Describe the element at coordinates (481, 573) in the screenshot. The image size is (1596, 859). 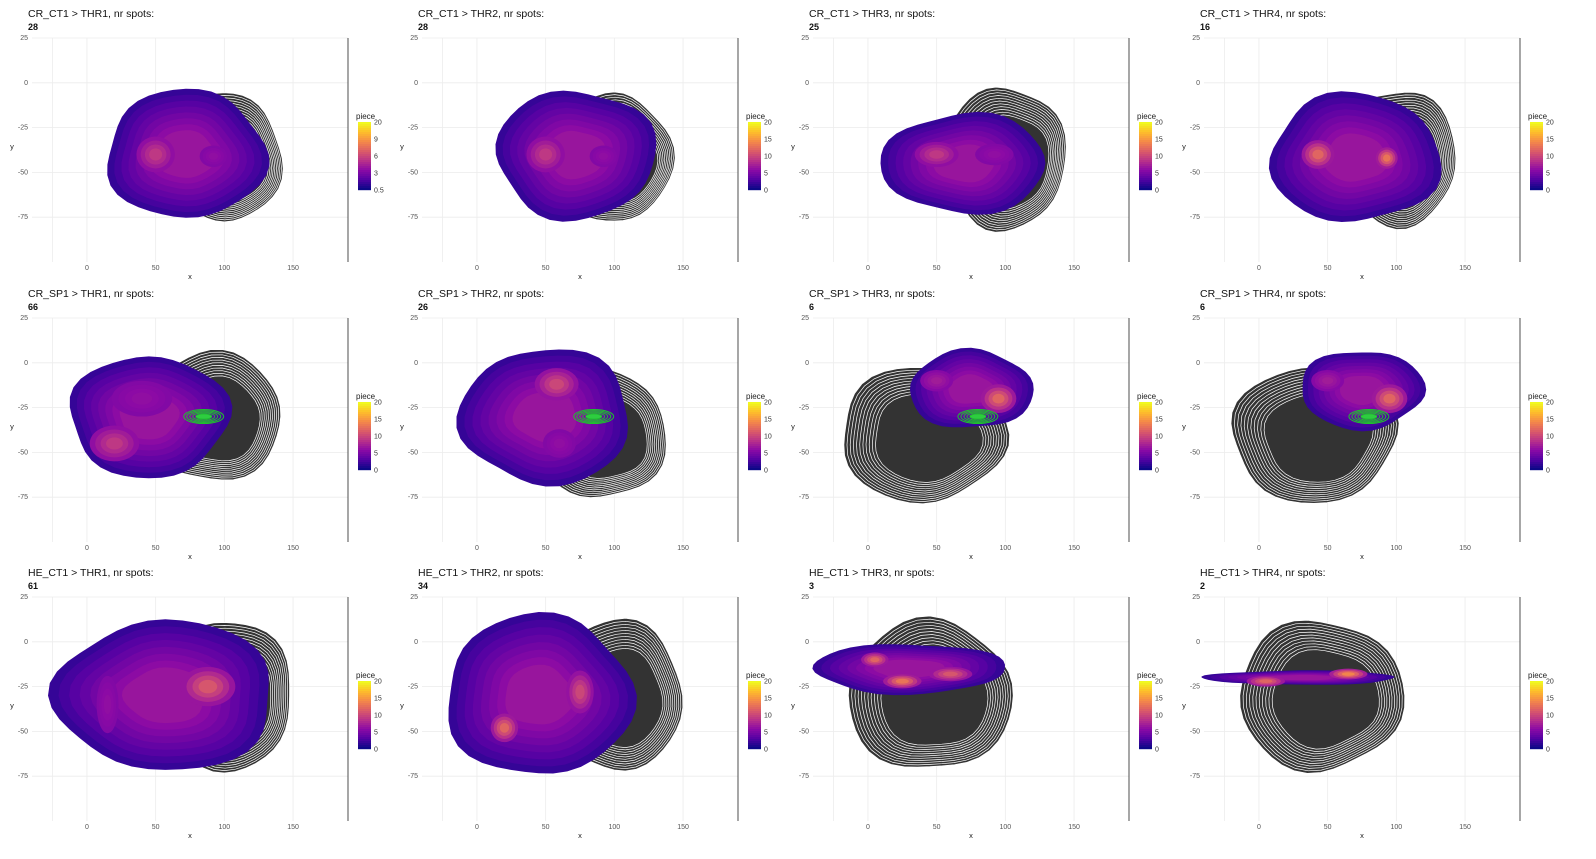
I see `chart-title-text: HE_CT1 > THR2, nr spots:` at that location.